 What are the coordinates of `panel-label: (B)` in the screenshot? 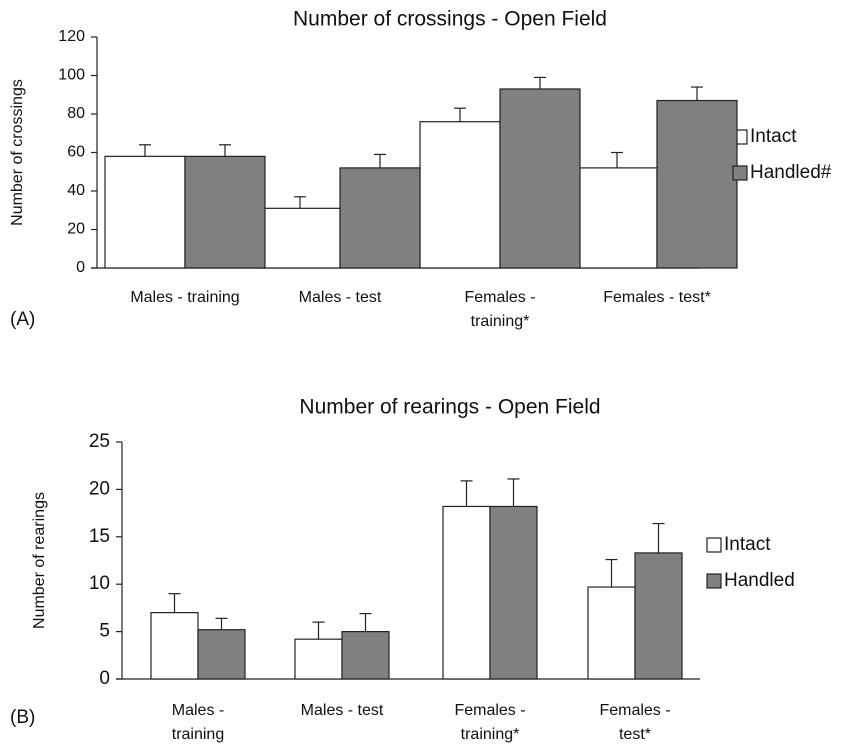 It's located at (22, 717).